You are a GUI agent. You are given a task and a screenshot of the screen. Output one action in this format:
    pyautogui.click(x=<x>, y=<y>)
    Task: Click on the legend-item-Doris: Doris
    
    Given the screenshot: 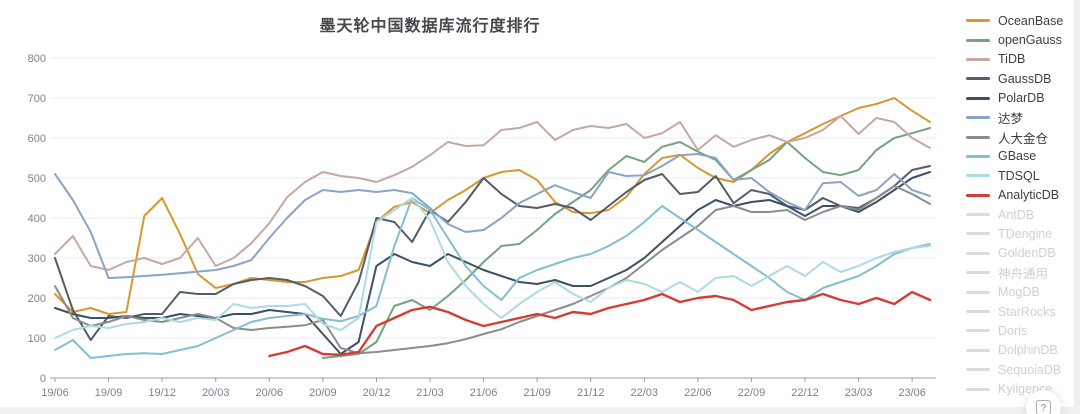 What is the action you would take?
    pyautogui.click(x=1022, y=330)
    